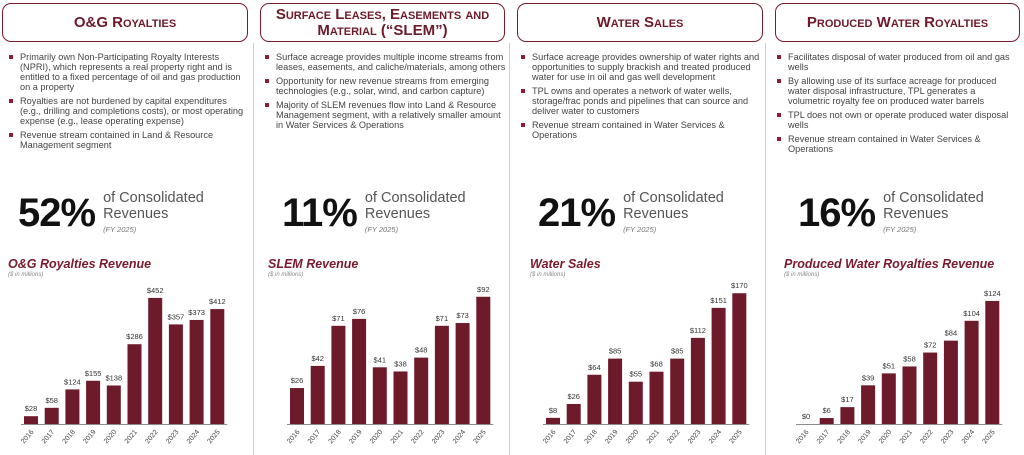 The image size is (1024, 455). Describe the element at coordinates (827, 410) in the screenshot. I see `data-label: $6` at that location.